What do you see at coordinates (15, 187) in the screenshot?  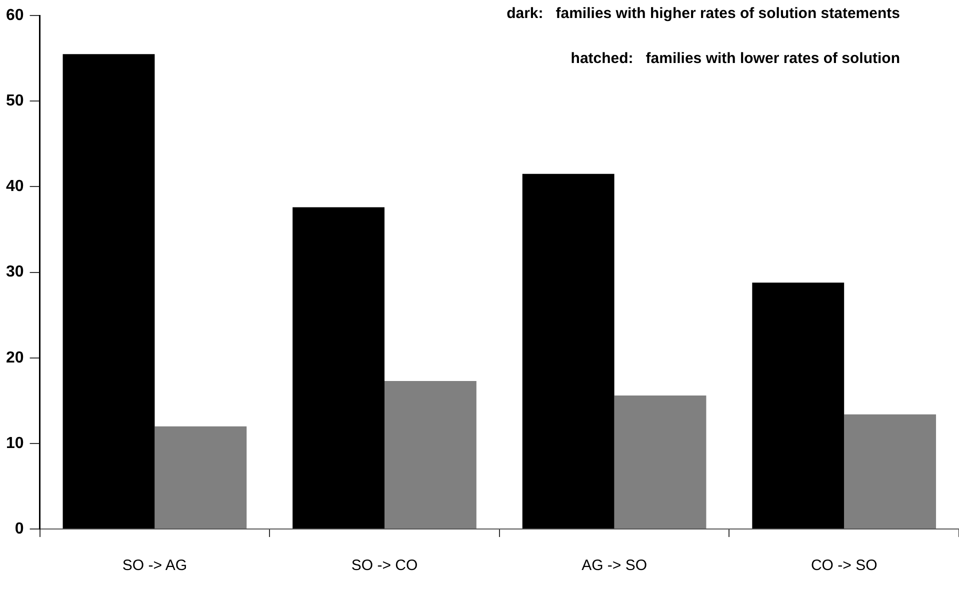 I see `y-tick-label: 40` at bounding box center [15, 187].